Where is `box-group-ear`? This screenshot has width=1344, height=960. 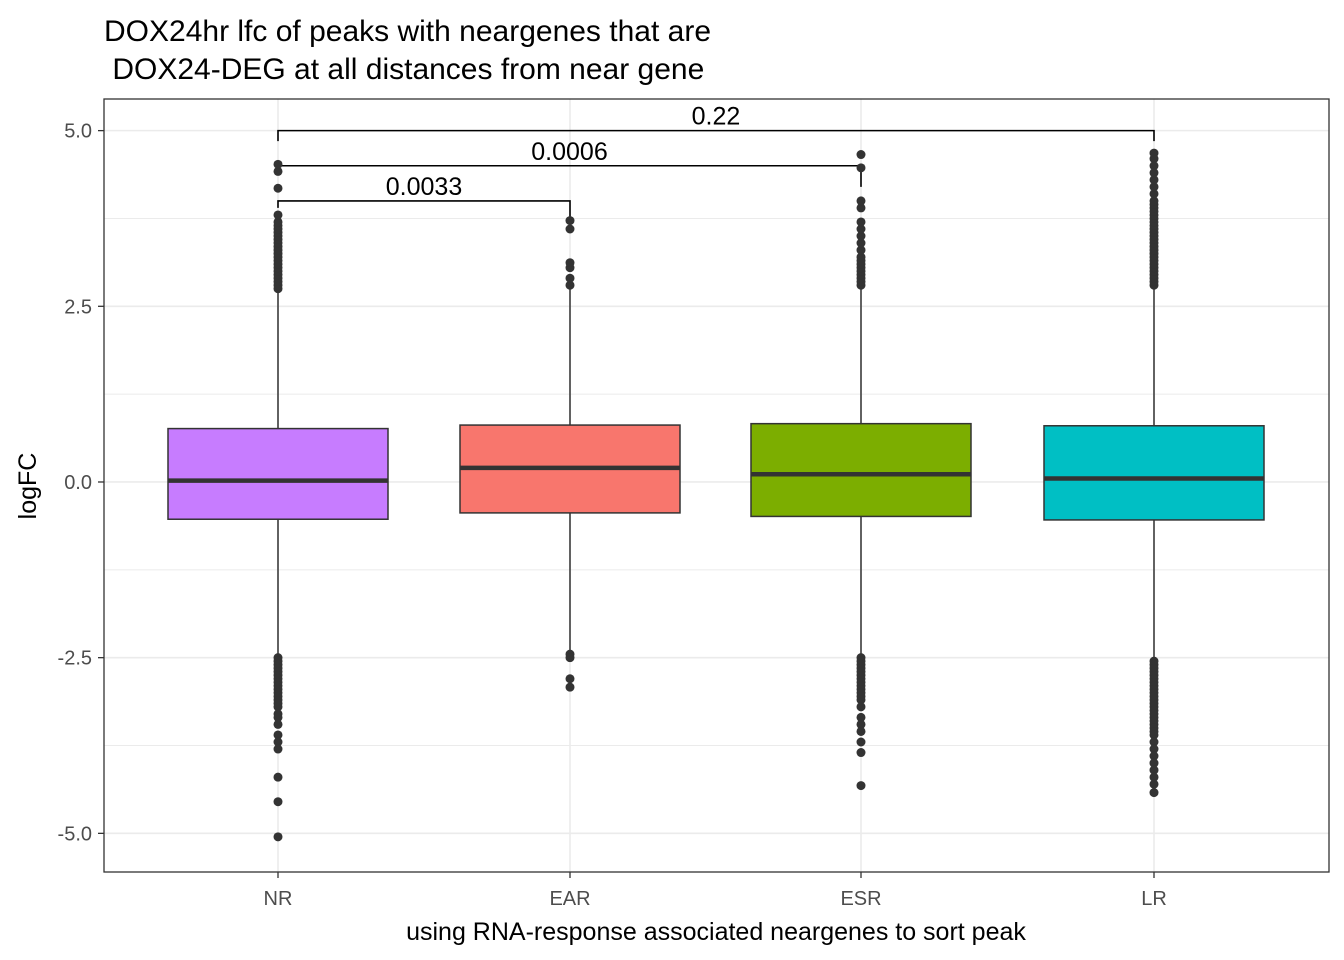
box-group-ear is located at coordinates (570, 454).